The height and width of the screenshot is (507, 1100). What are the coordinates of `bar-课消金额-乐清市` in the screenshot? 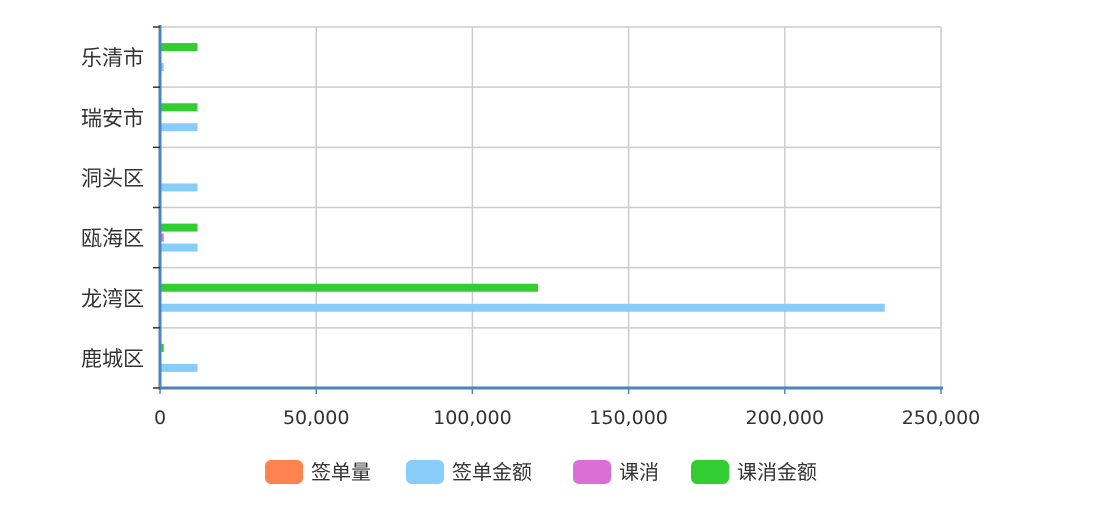 It's located at (179, 47).